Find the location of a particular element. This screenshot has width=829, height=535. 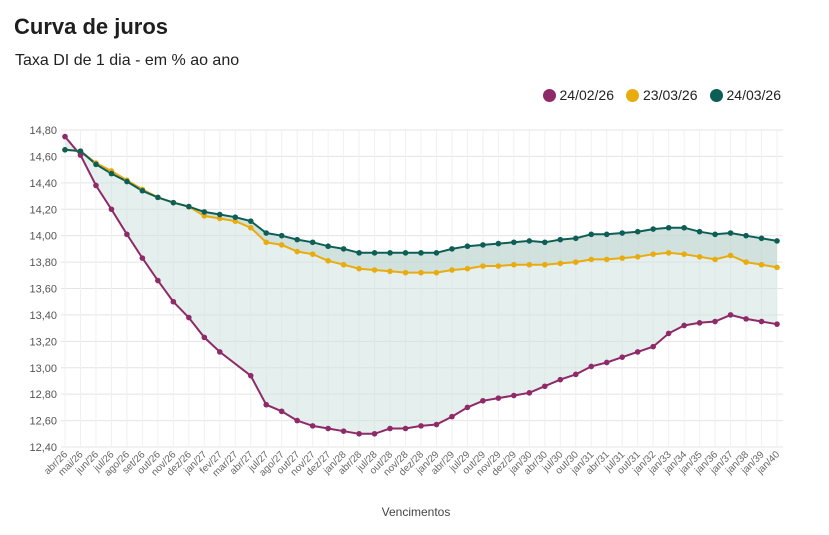

legend-label-series-2: 23/03/26 is located at coordinates (670, 95).